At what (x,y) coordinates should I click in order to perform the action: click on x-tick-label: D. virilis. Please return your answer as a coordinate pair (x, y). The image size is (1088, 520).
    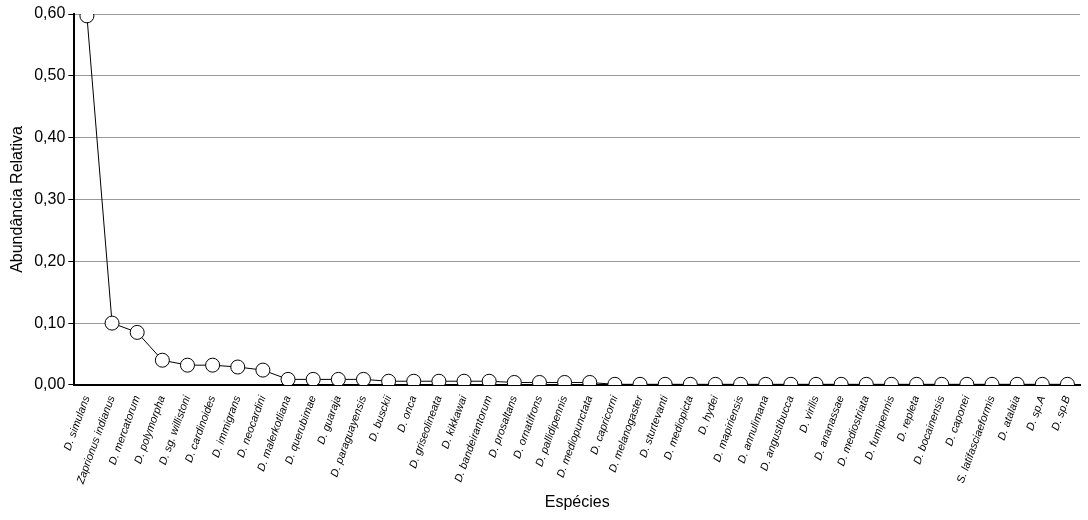
    Looking at the image, I should click on (808, 414).